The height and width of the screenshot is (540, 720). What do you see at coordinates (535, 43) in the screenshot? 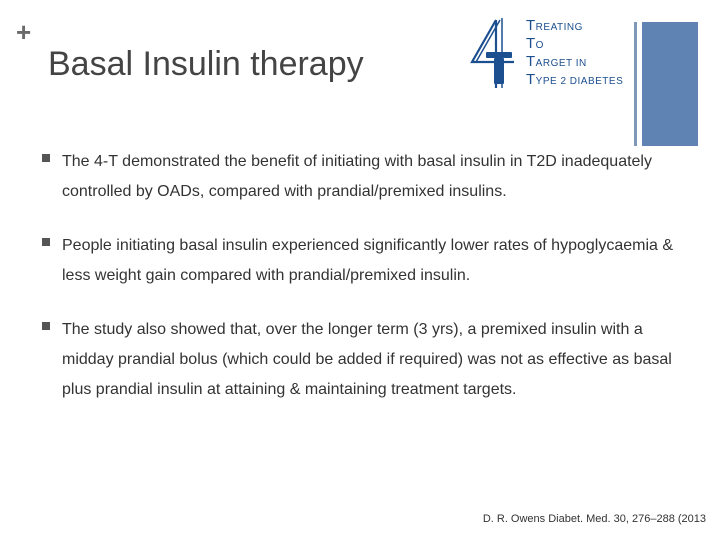
I see `logo-line-2: TO` at bounding box center [535, 43].